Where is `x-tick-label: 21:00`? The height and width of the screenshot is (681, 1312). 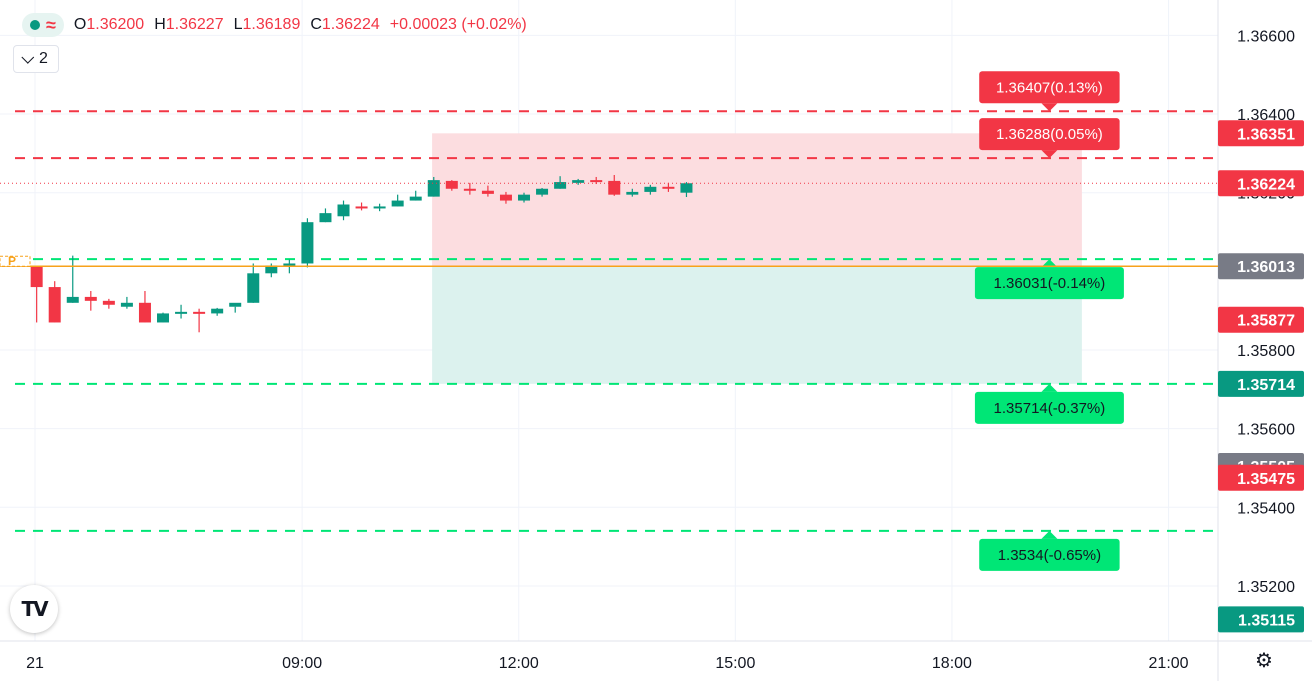
x-tick-label: 21:00 is located at coordinates (1169, 663).